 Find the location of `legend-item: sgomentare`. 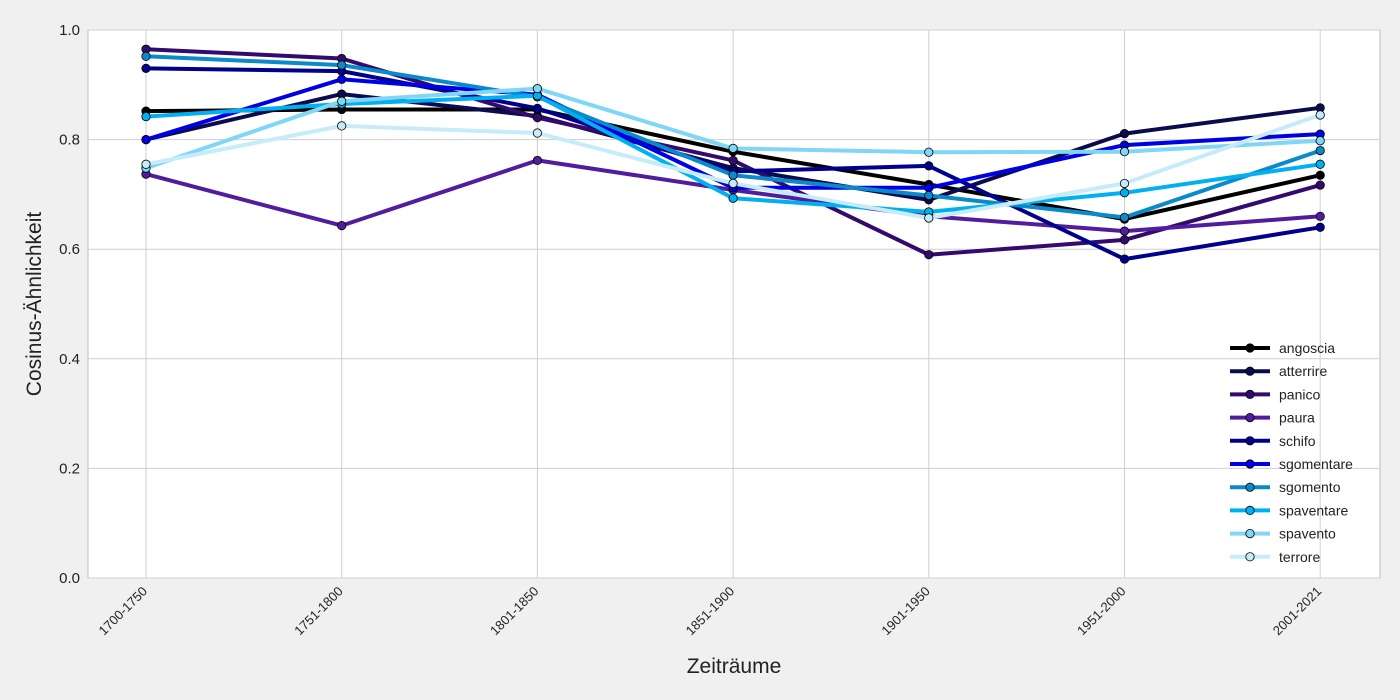

legend-item: sgomentare is located at coordinates (1291, 464).